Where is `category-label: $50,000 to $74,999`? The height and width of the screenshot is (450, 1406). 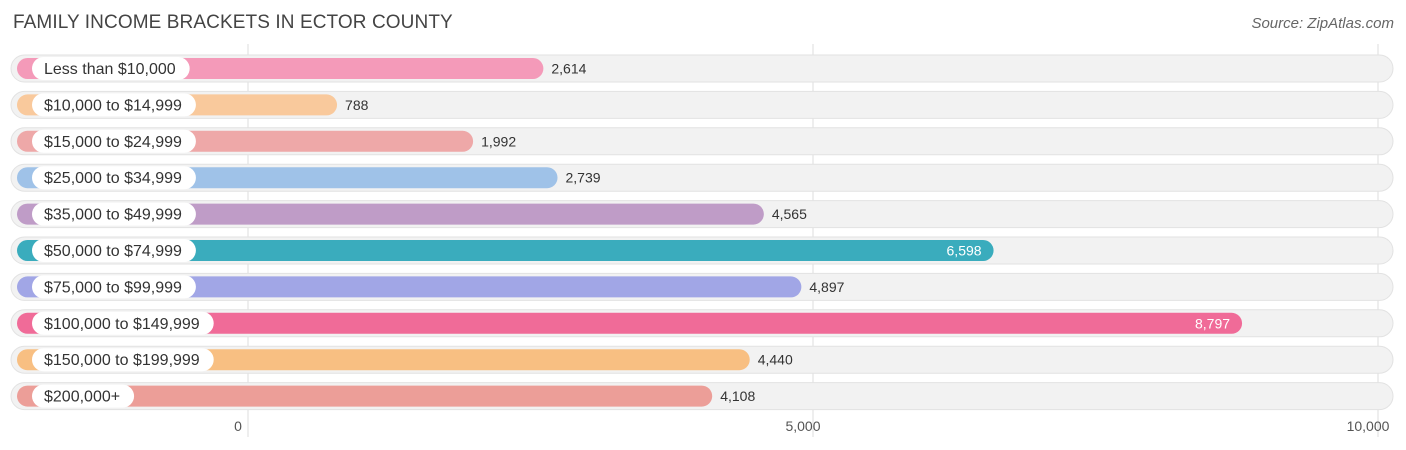
category-label: $50,000 to $74,999 is located at coordinates (113, 251).